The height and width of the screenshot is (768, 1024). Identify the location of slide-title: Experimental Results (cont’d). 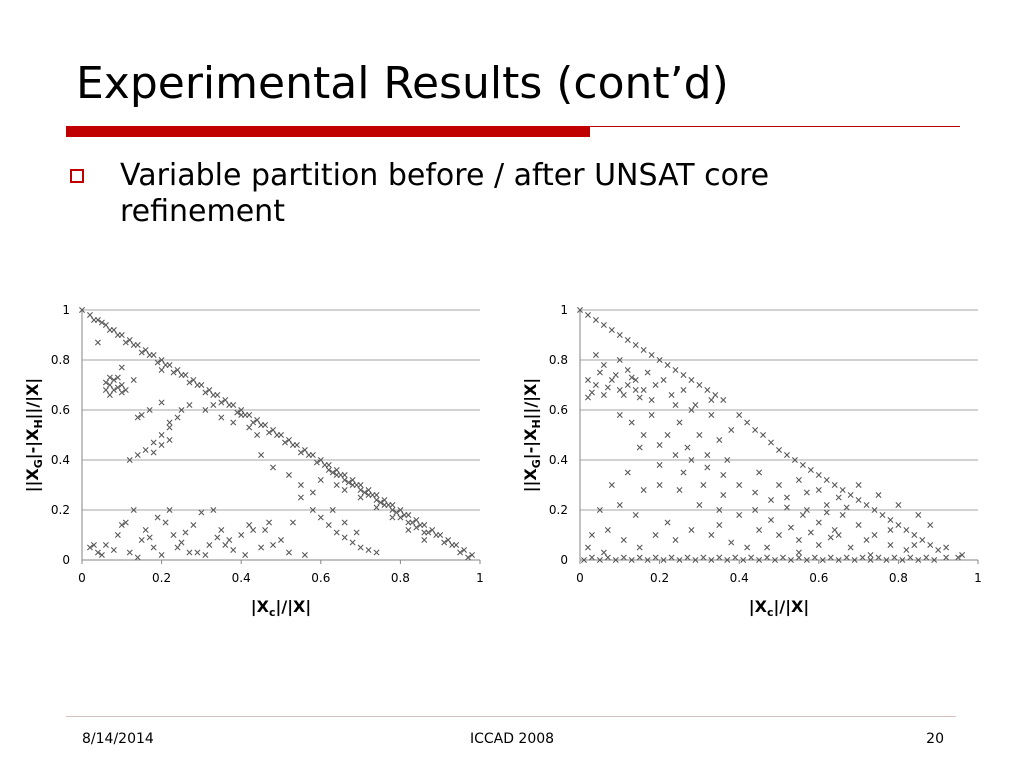
(402, 83).